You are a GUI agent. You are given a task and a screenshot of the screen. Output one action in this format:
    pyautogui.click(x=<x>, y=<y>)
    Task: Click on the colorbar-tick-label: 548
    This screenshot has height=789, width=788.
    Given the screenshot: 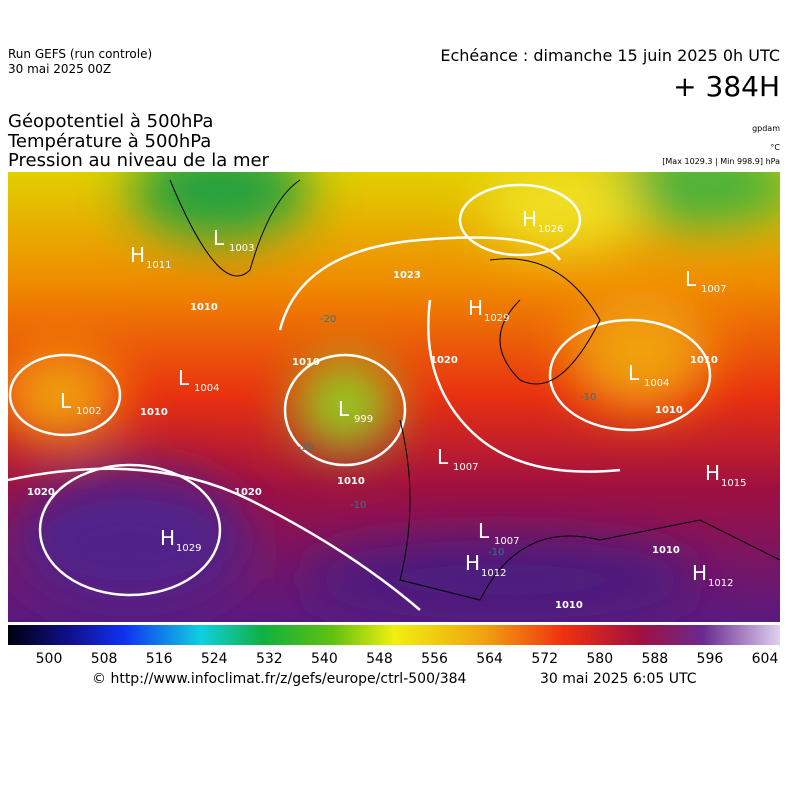 What is the action you would take?
    pyautogui.click(x=379, y=659)
    